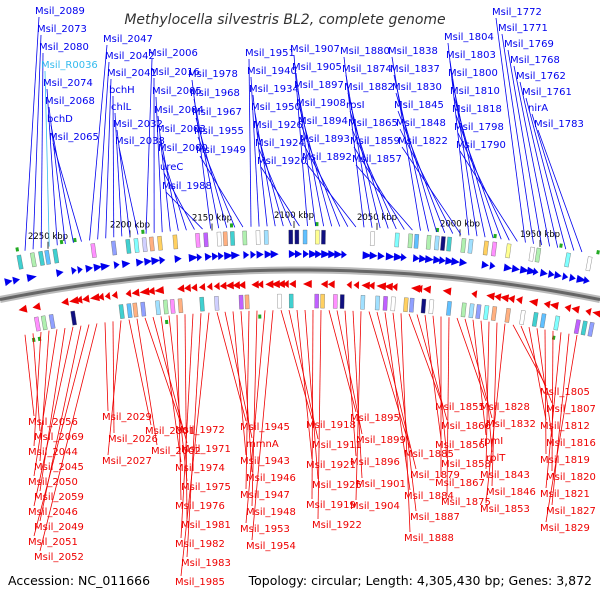 This screenshot has height=600, width=600. I want to click on gene-label-reverse: Msil_1807, so click(571, 409).